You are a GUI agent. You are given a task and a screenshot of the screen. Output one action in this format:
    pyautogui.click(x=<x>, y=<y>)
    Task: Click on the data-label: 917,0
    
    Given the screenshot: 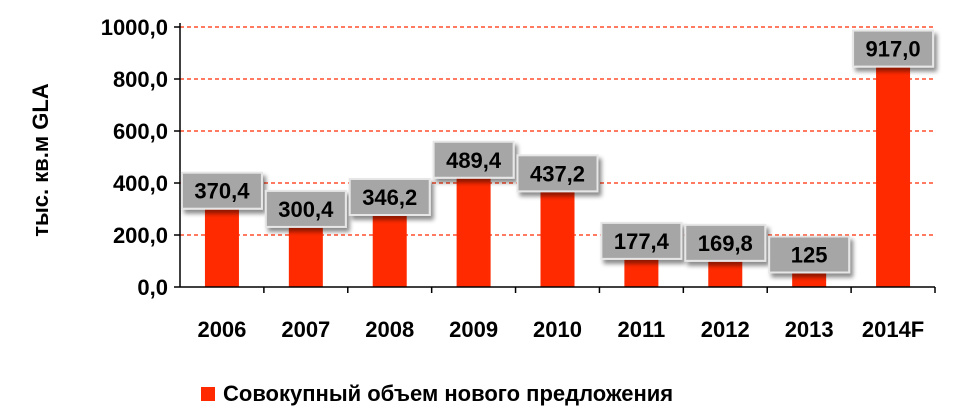 What is the action you would take?
    pyautogui.click(x=893, y=48)
    